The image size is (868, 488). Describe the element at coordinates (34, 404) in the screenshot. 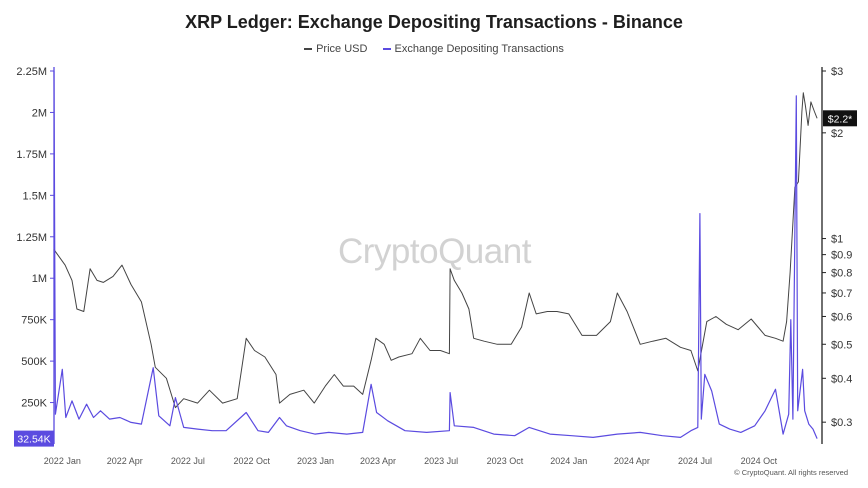

I see `left-tick-label: 250K` at that location.